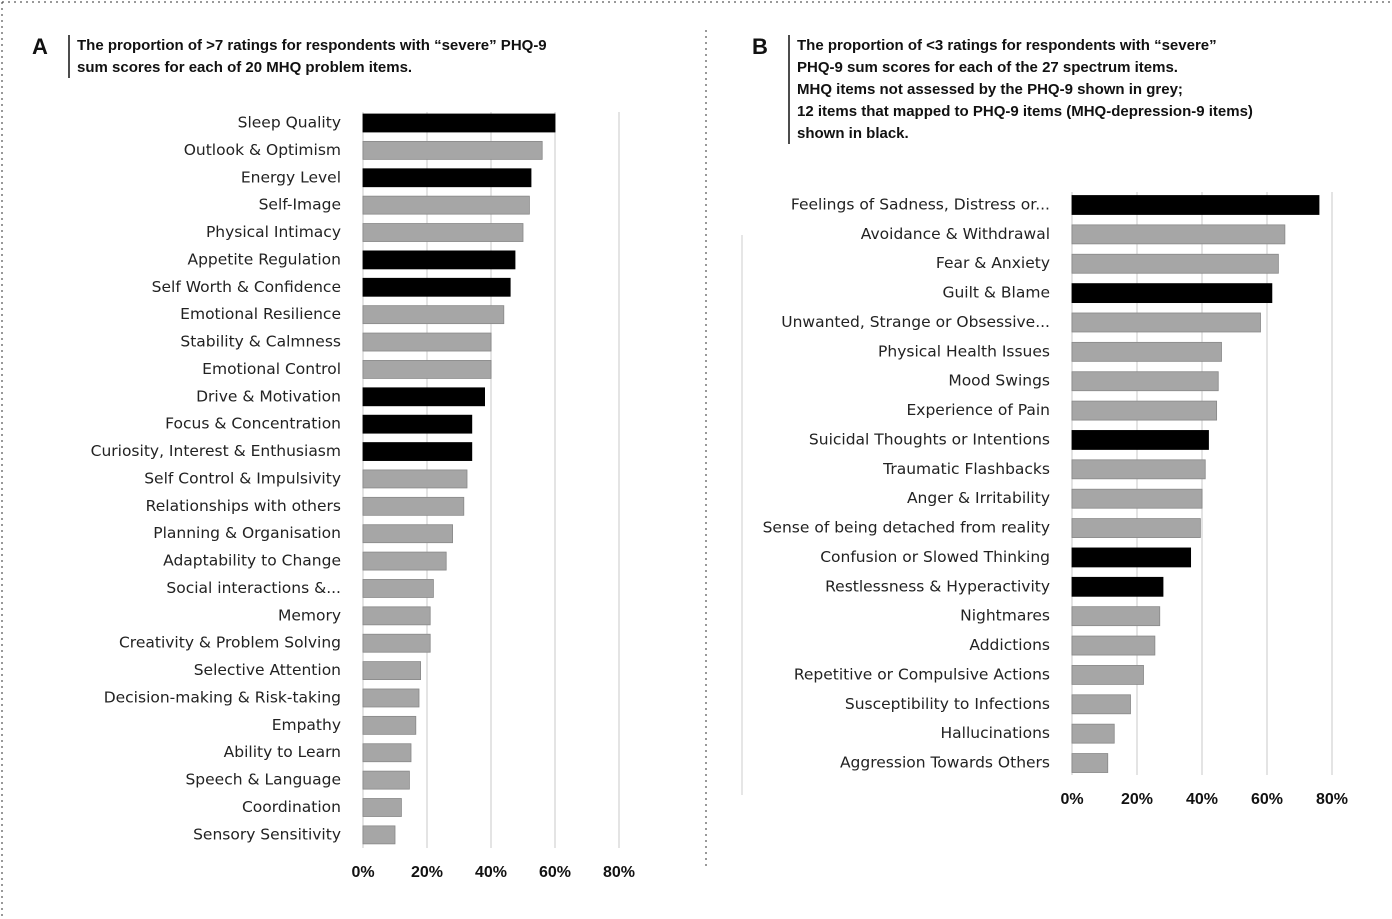 This screenshot has height=919, width=1392. I want to click on y-tick-label: Ability to Learn, so click(282, 752).